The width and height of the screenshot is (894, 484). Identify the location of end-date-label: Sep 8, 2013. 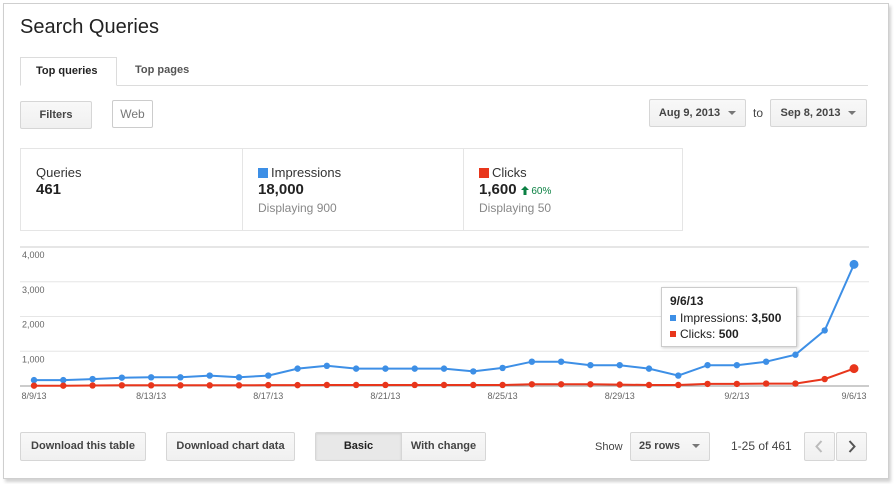
(810, 113).